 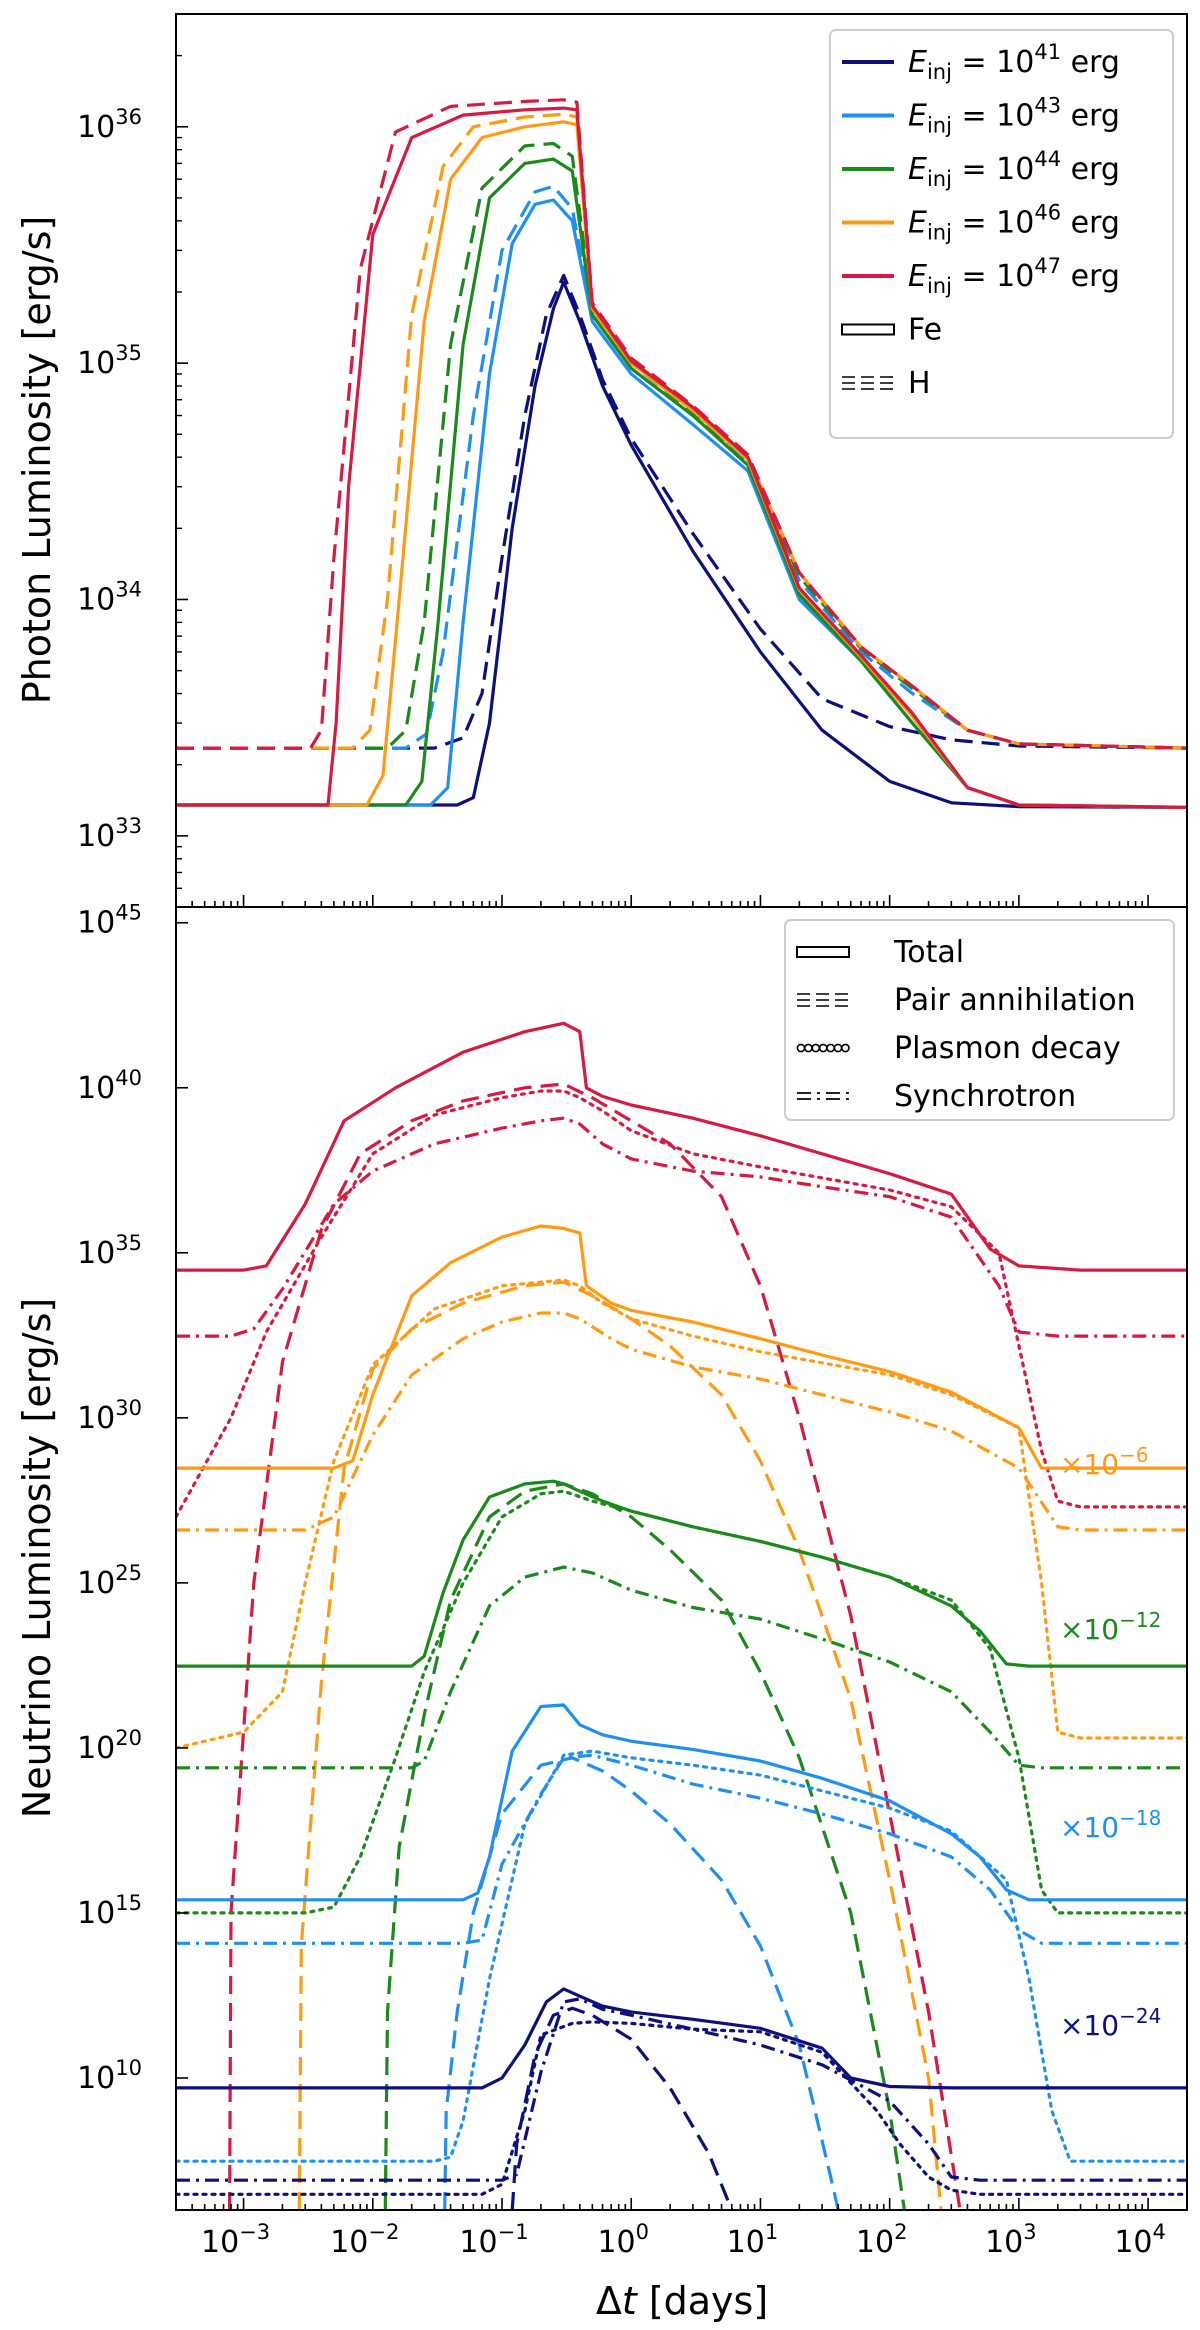 I want to click on photon-legend-entry: H, so click(x=886, y=383).